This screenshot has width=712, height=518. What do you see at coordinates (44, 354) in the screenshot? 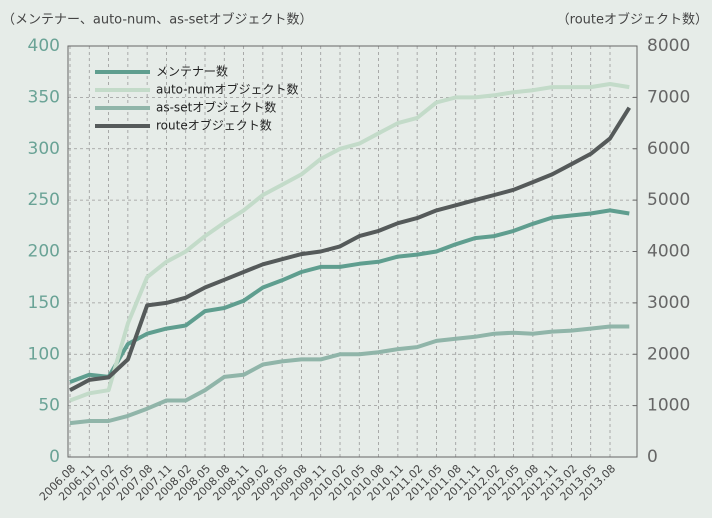
I see `y-tick-label: 100` at bounding box center [44, 354].